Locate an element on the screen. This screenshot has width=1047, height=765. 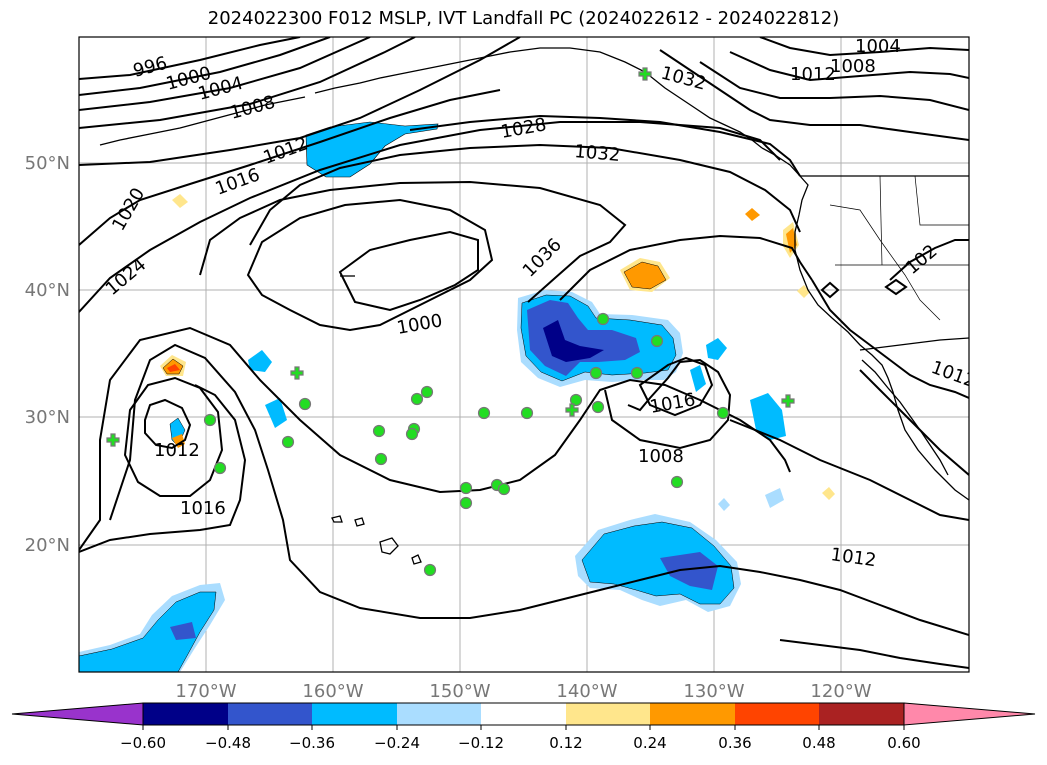
lat-tick-label: 50°N is located at coordinates (47, 163).